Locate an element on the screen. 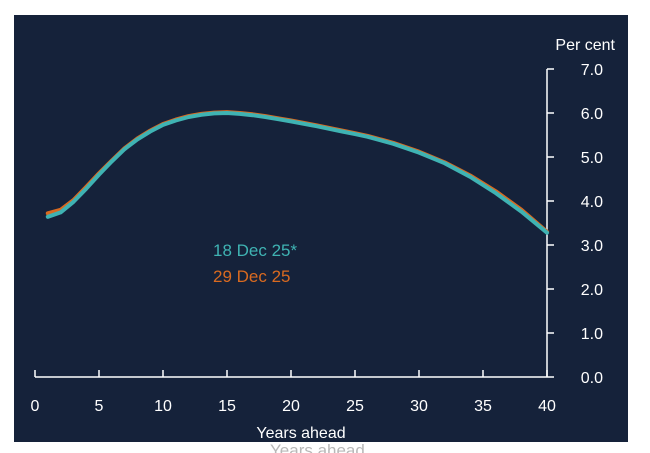 The image size is (650, 453). y-tick-label: 4.0 is located at coordinates (592, 202).